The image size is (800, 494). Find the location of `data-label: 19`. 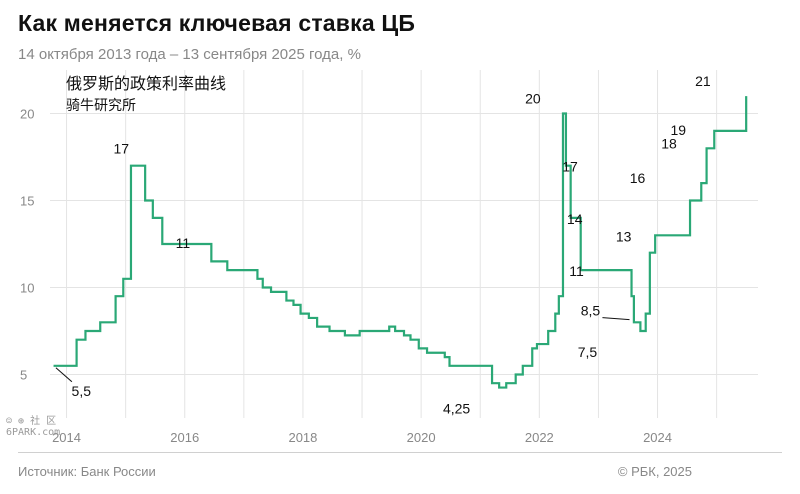

data-label: 19 is located at coordinates (678, 130).